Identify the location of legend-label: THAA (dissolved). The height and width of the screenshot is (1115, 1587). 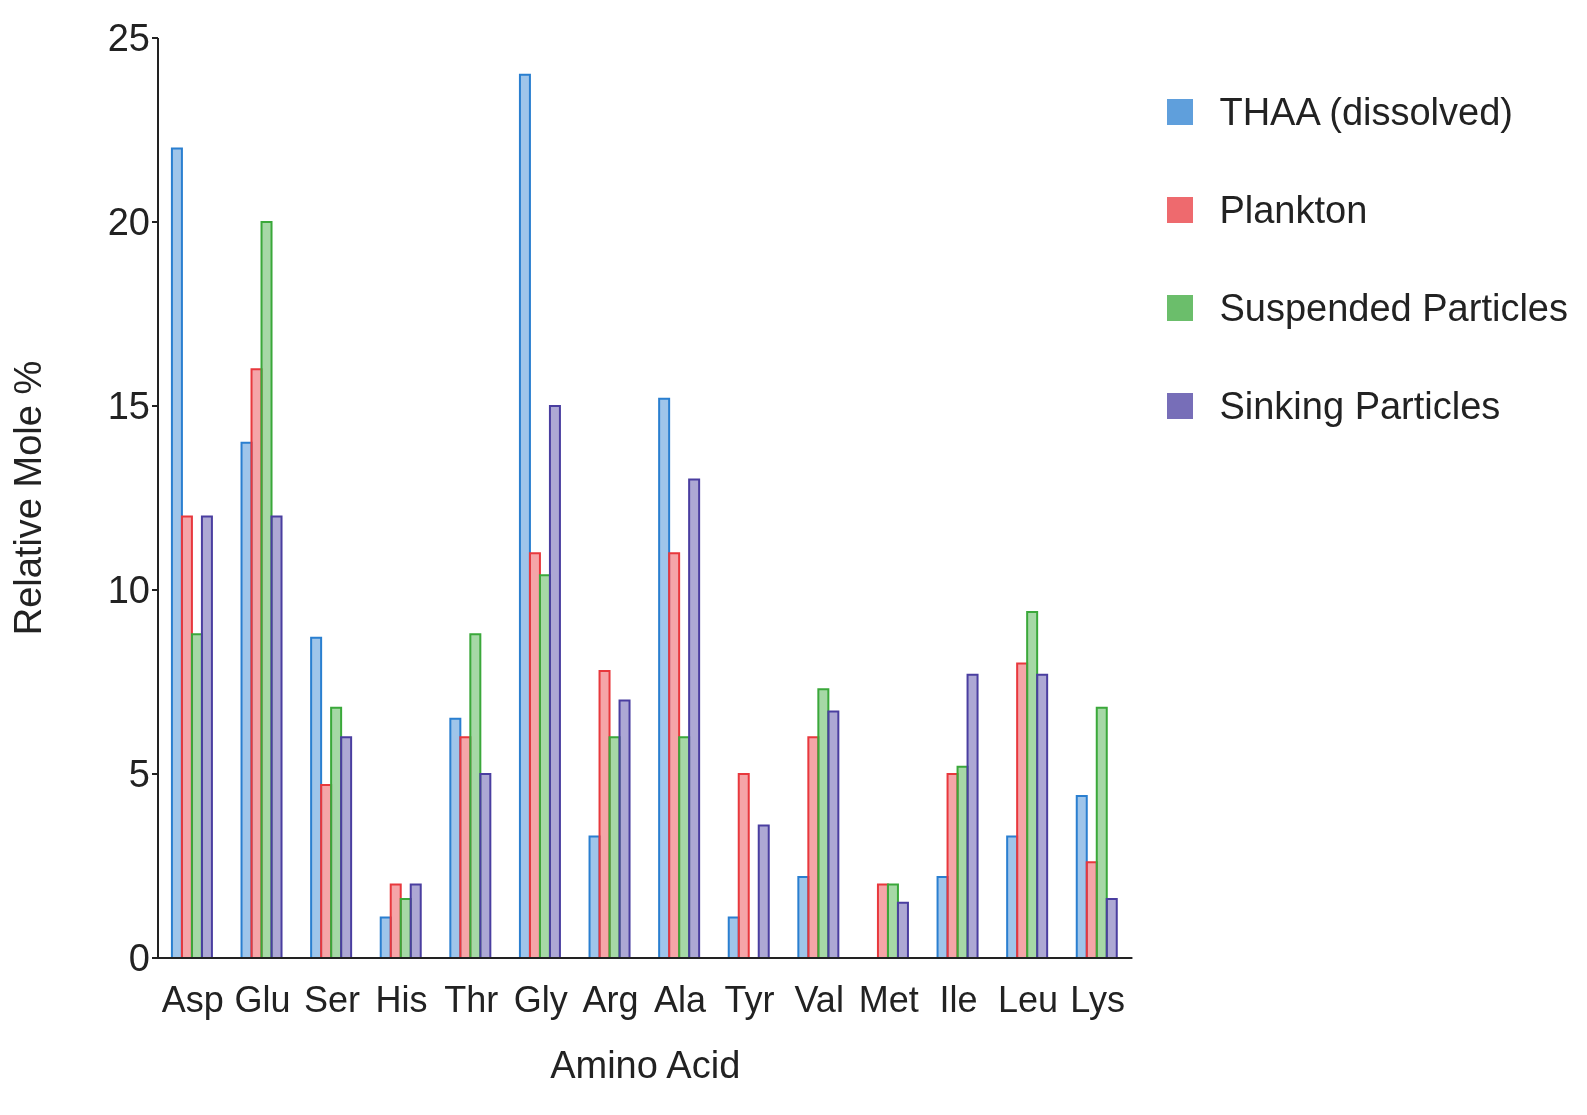
(1366, 112).